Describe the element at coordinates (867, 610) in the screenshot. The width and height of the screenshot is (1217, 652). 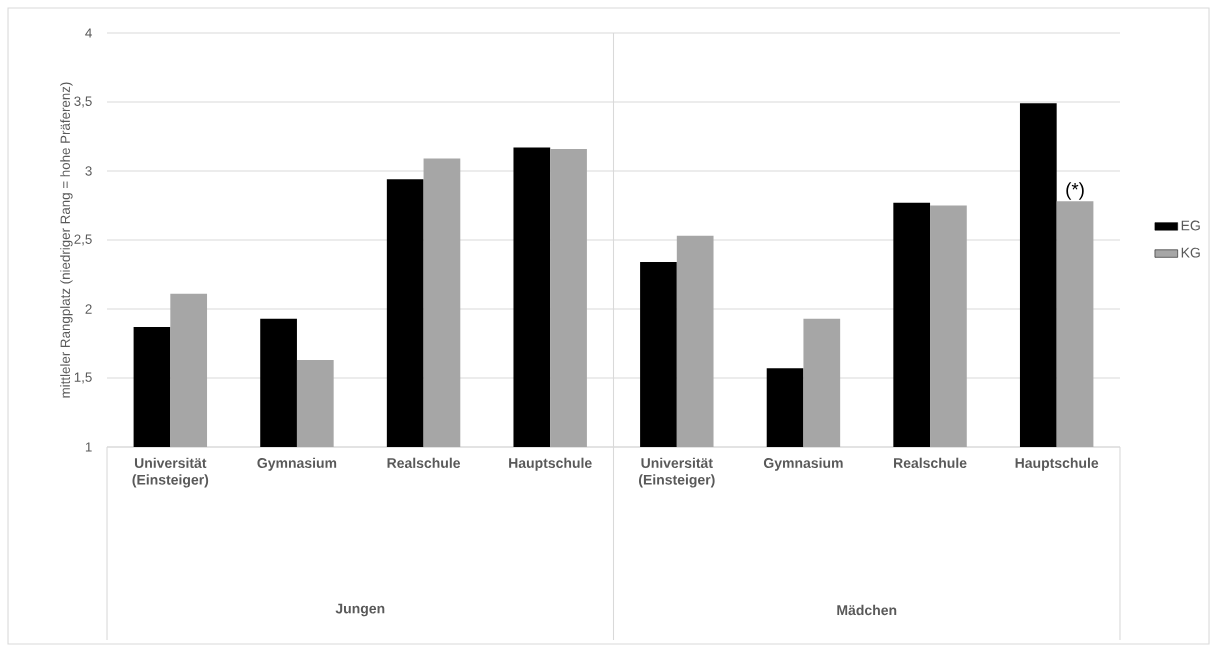
I see `text: Mädchen` at that location.